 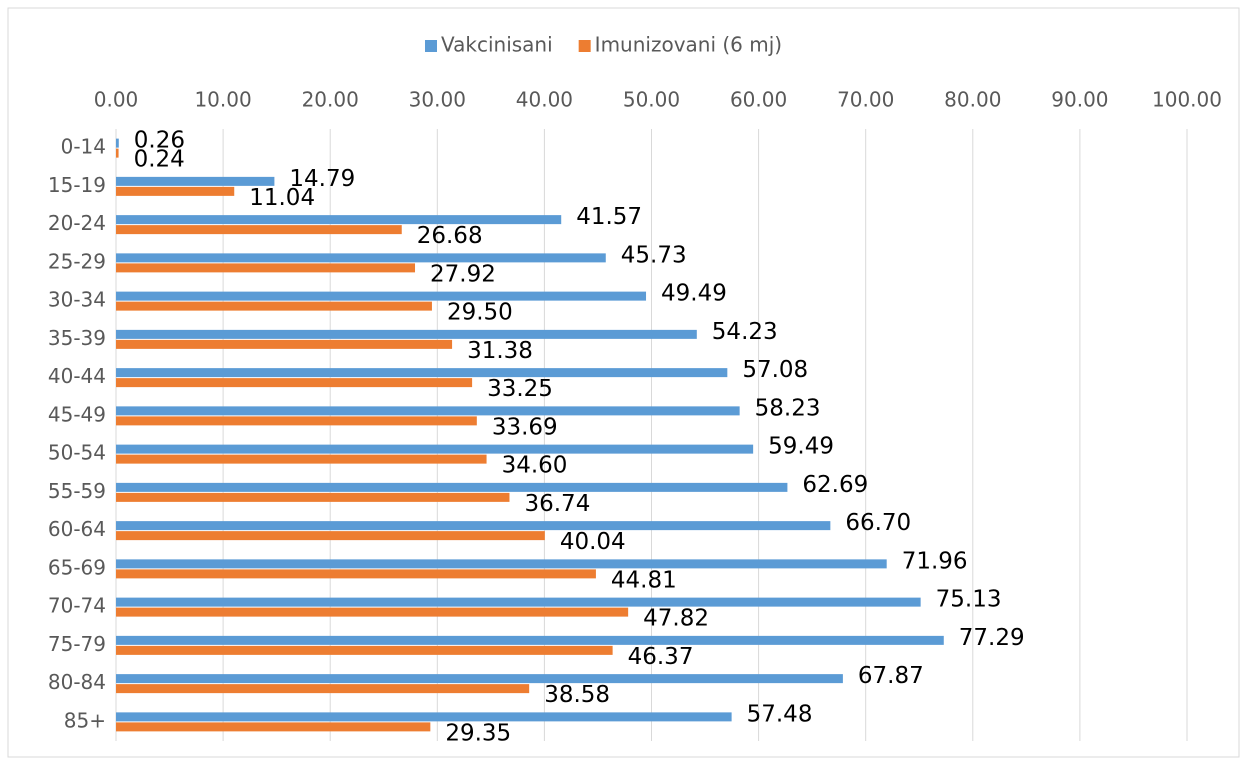 What do you see at coordinates (77, 300) in the screenshot?
I see `y-tick-label: 30-34` at bounding box center [77, 300].